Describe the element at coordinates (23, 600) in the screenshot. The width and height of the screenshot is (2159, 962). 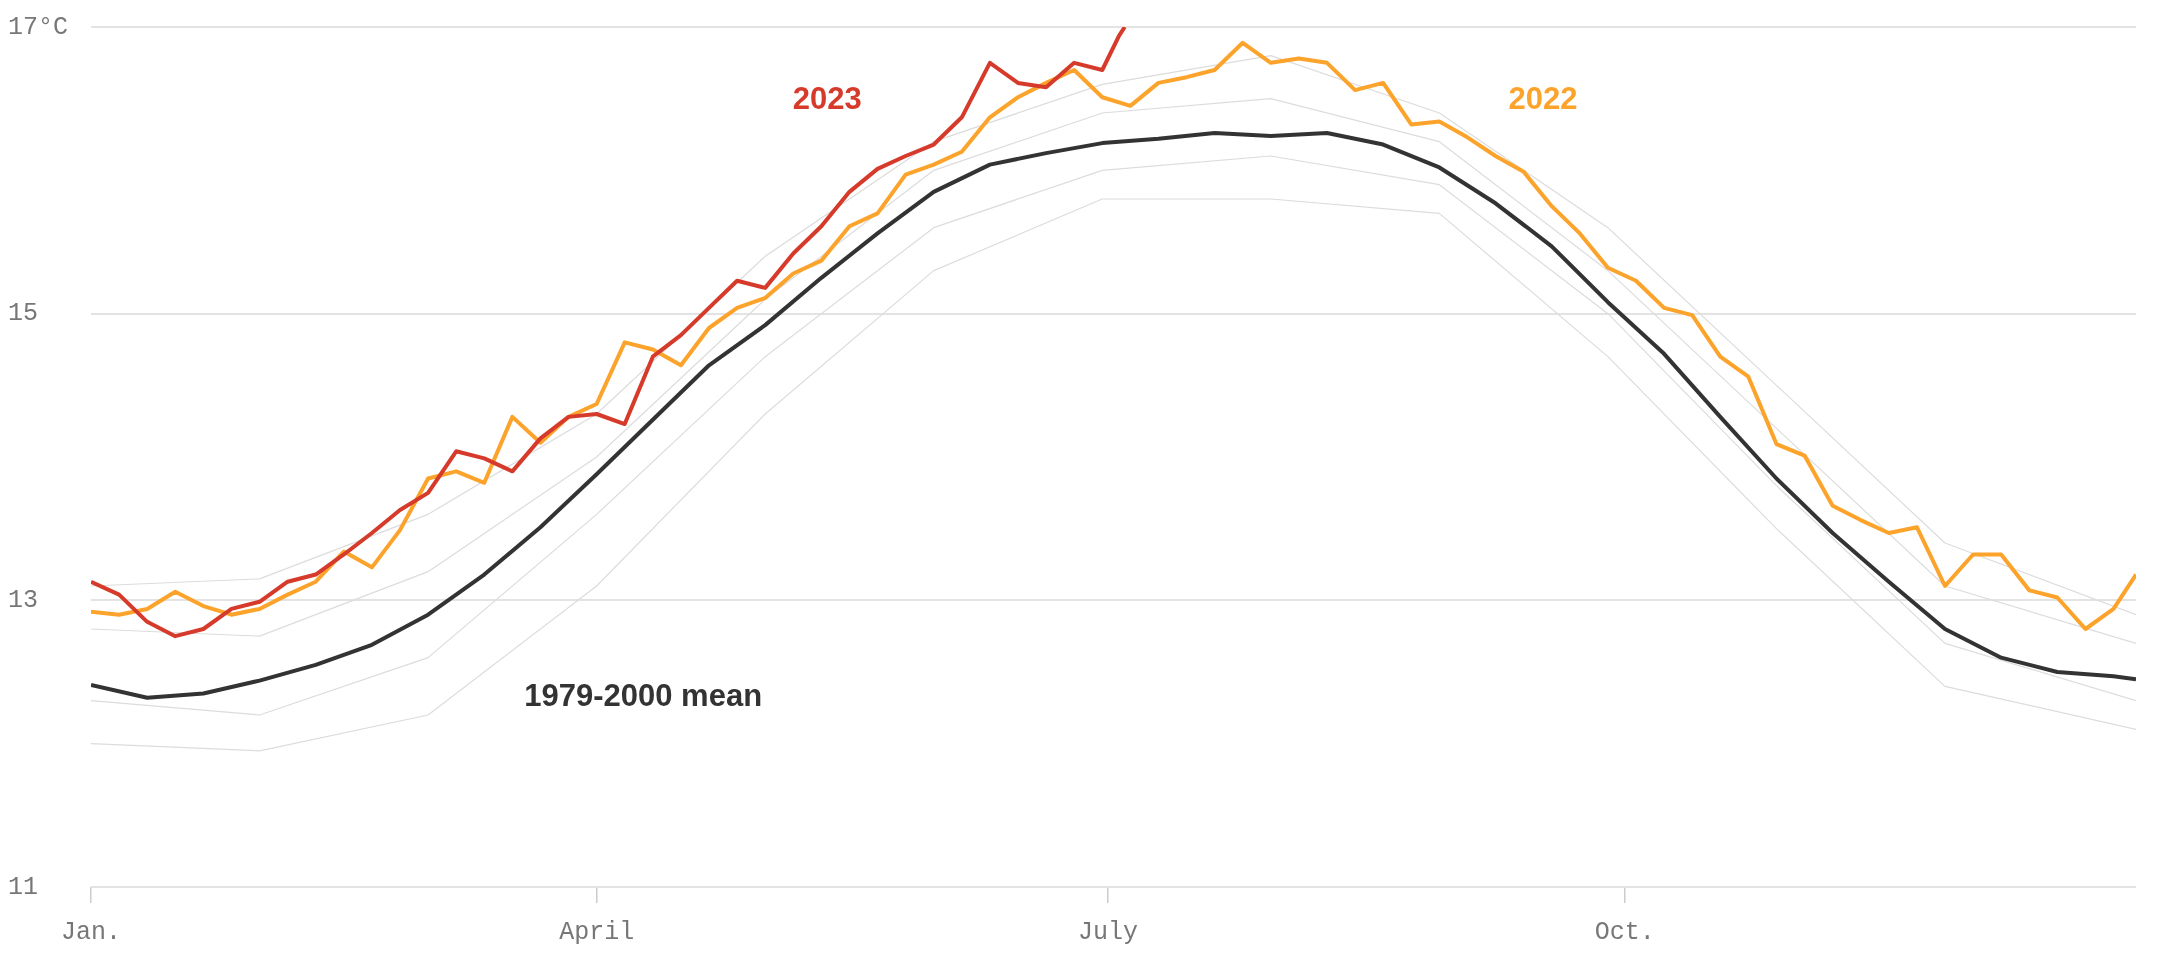
I see `y-tick-label: 13` at that location.